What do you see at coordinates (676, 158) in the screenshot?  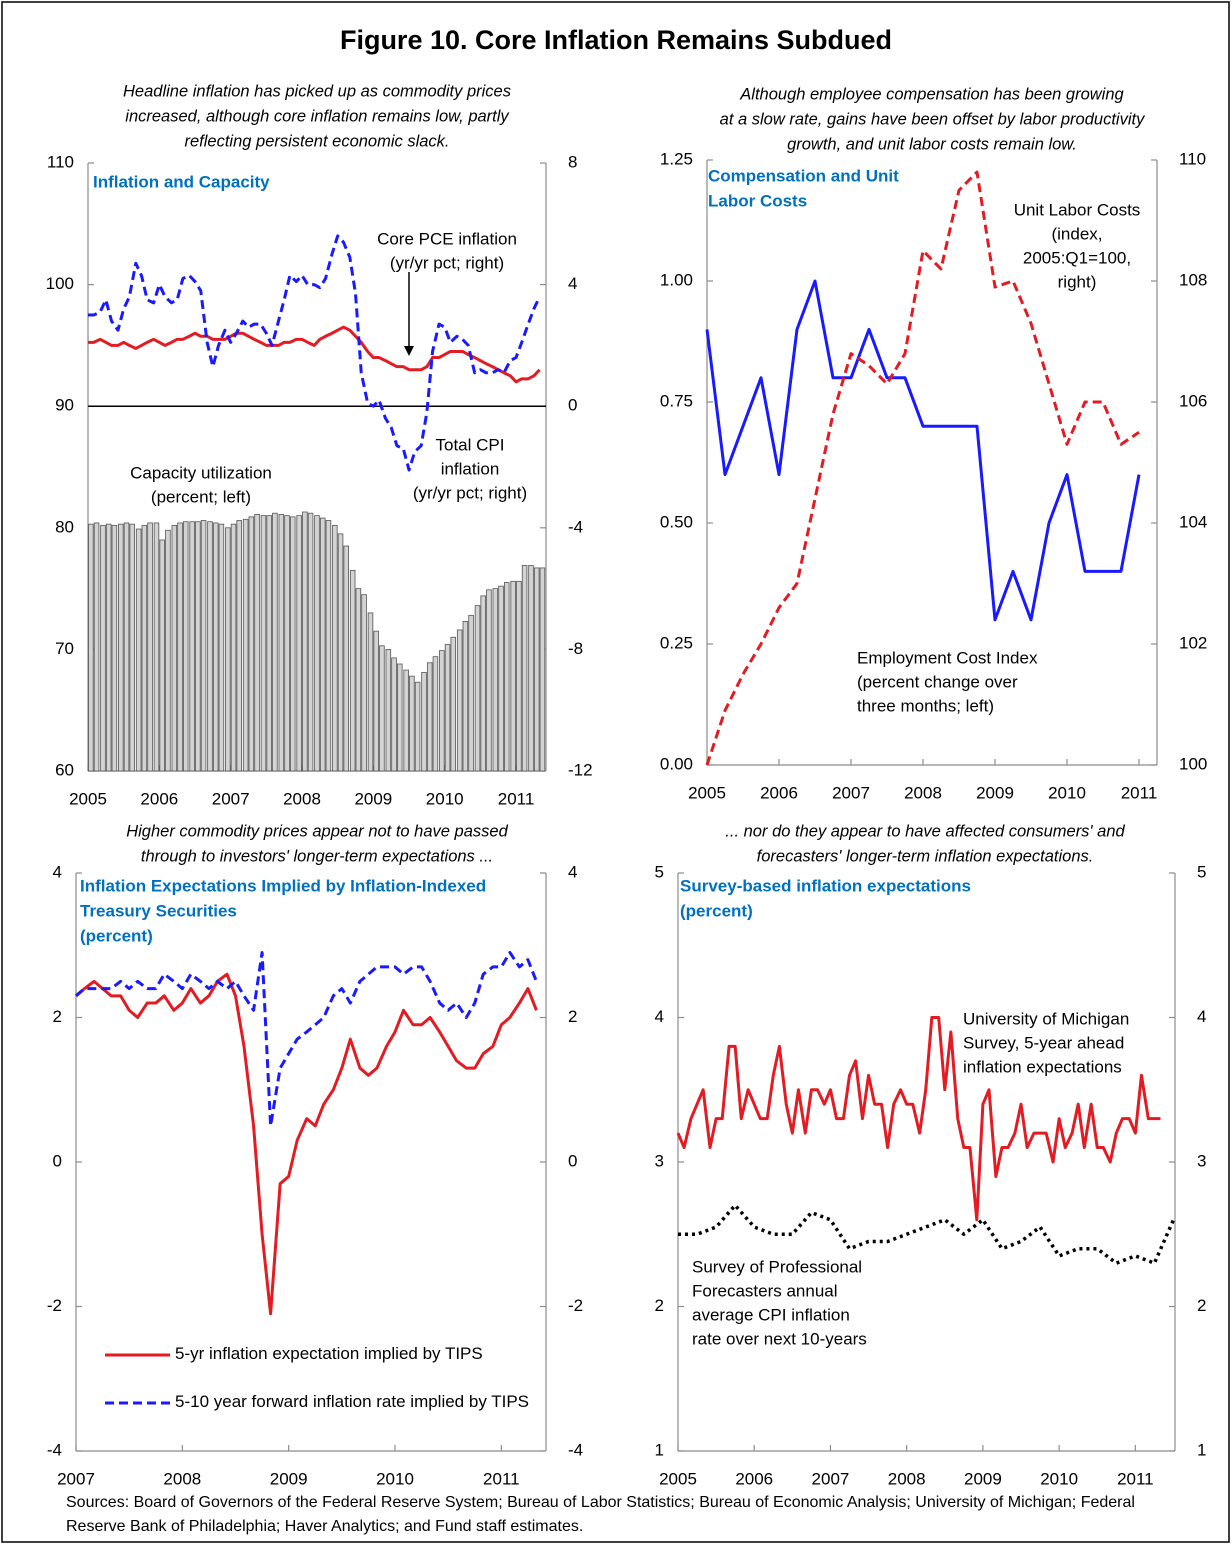 I see `y-tick-label: 1.25` at bounding box center [676, 158].